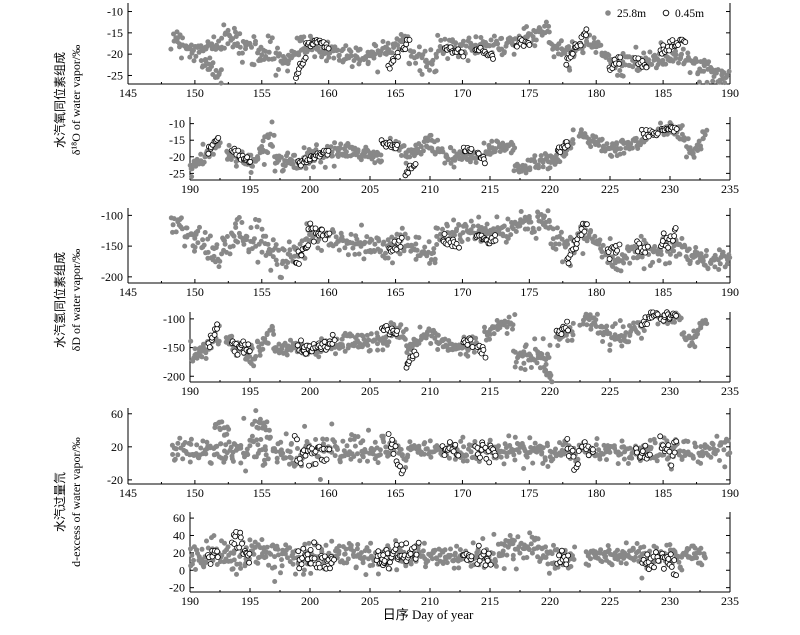  What do you see at coordinates (115, 33) in the screenshot?
I see `y-tick-label: -15` at bounding box center [115, 33].